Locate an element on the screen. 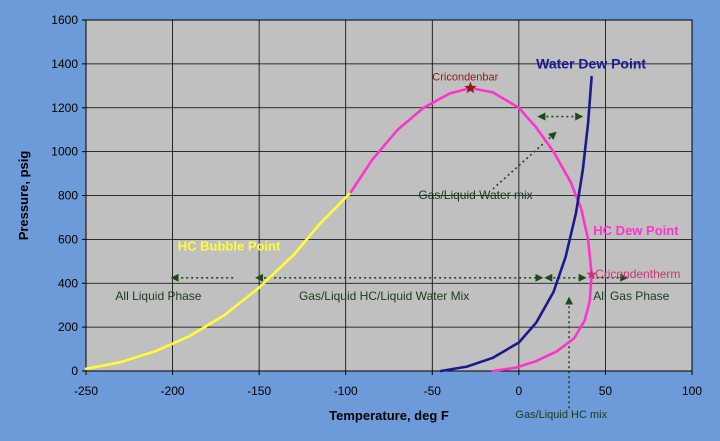 This screenshot has width=720, height=441. cricondenbar-label: Cricondenbar is located at coordinates (465, 77).